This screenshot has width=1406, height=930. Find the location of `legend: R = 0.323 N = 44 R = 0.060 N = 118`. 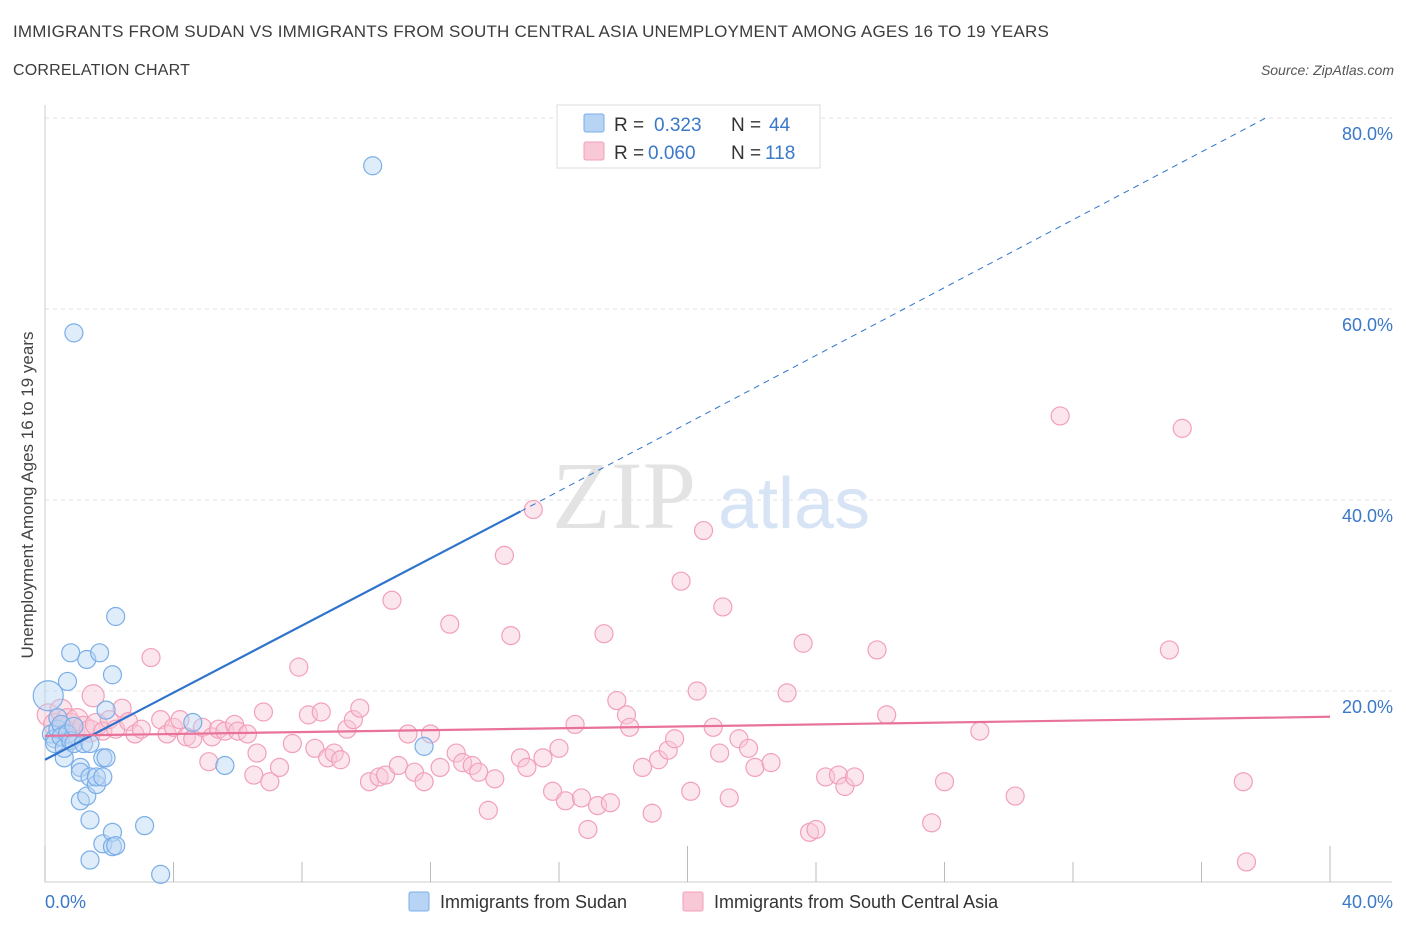

legend: R = 0.323 N = 44 R = 0.060 N = 118 is located at coordinates (688, 136).